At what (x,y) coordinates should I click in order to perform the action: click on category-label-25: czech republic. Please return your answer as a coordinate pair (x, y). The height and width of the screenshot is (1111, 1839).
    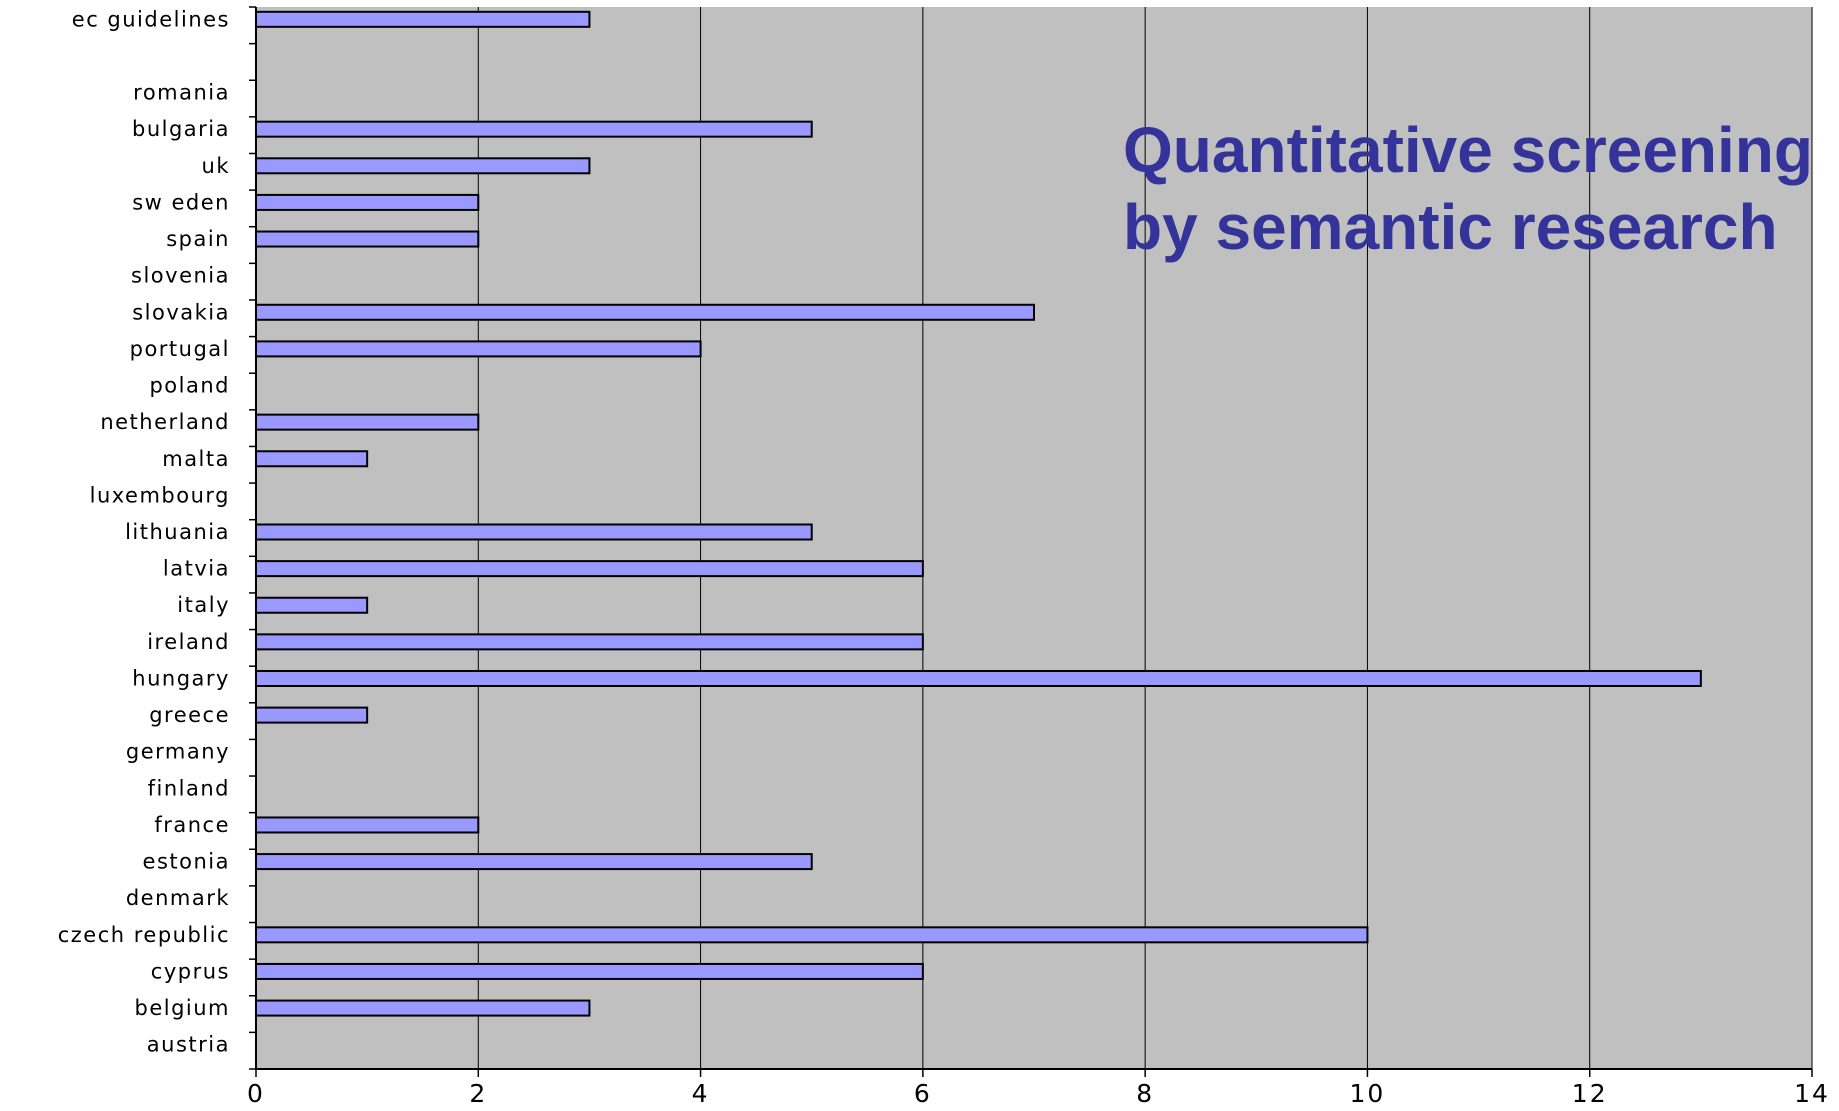
    Looking at the image, I should click on (144, 935).